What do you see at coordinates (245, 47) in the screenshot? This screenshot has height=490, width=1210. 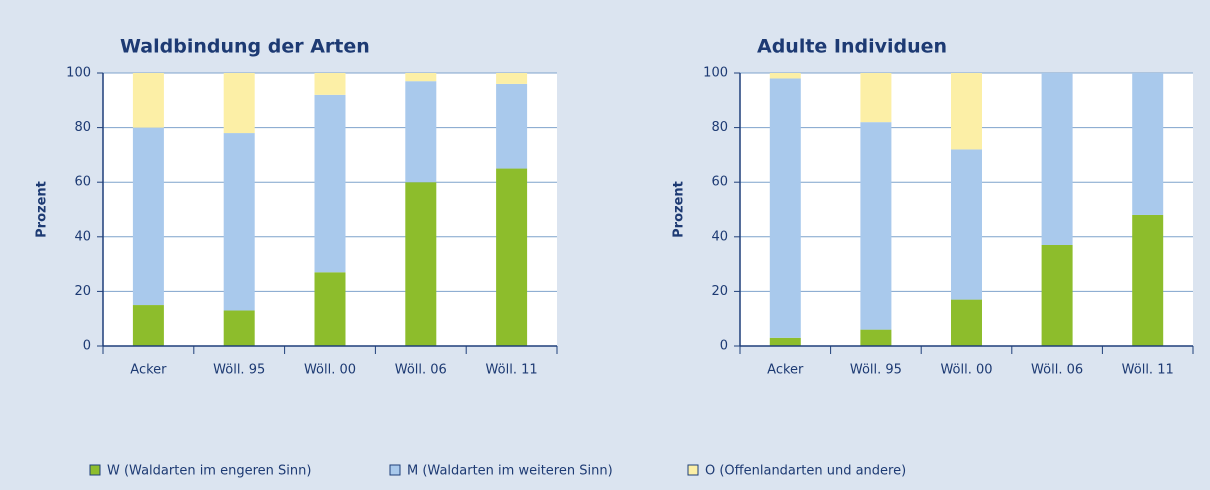 I see `chart-title: Waldbindung der Arten` at bounding box center [245, 47].